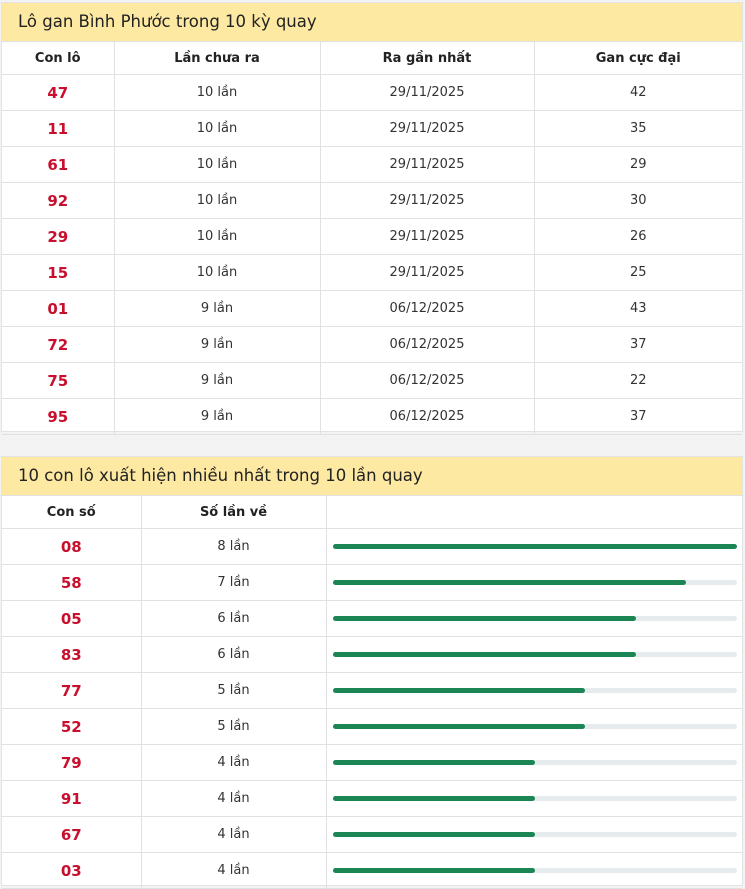 The height and width of the screenshot is (889, 745). What do you see at coordinates (372, 344) in the screenshot?
I see `table-row: 72 9 lần 06/12/2025 37` at bounding box center [372, 344].